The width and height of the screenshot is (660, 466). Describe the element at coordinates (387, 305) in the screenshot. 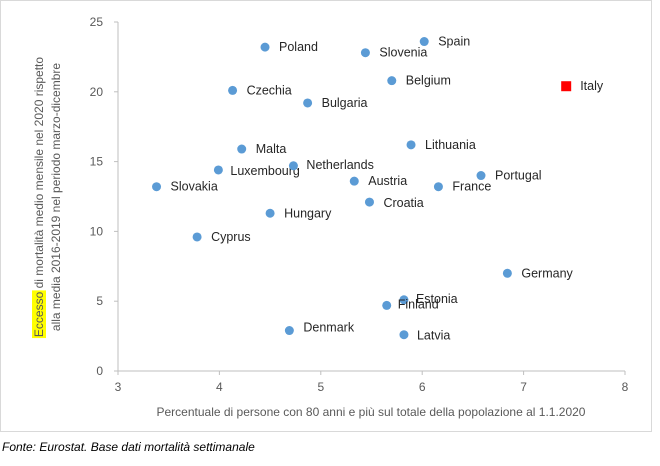

I see `point-finland` at that location.